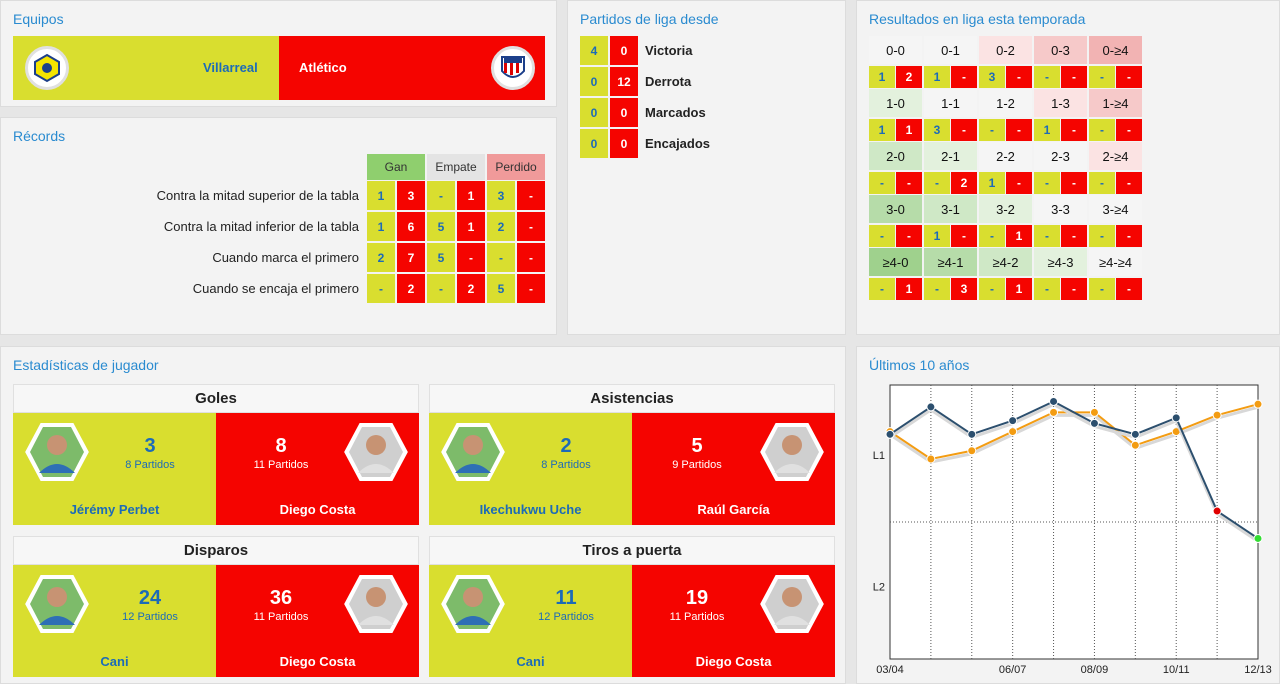  I want to click on result-score-cell: 3-1, so click(950, 209).